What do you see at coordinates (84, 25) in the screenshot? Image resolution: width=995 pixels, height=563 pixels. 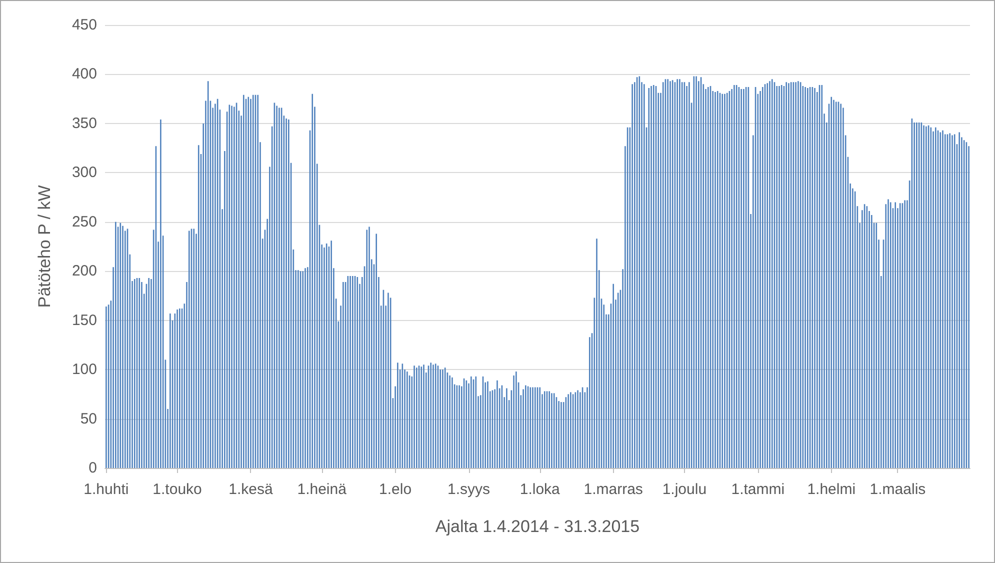 I see `y-tick-label: 450` at bounding box center [84, 25].